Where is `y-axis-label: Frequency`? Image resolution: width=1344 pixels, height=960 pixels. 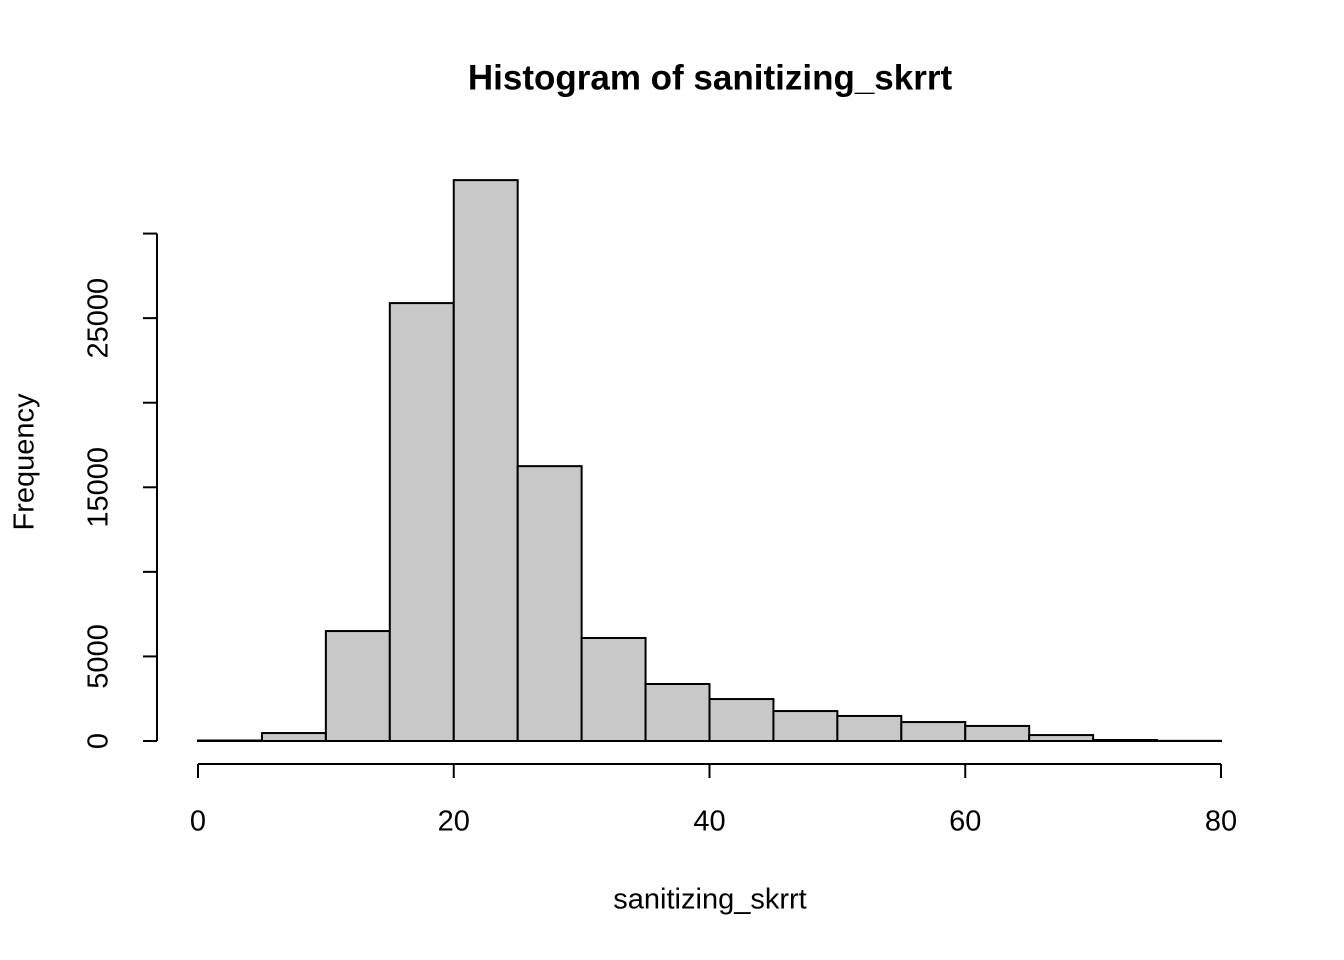
y-axis-label: Frequency is located at coordinates (25, 462).